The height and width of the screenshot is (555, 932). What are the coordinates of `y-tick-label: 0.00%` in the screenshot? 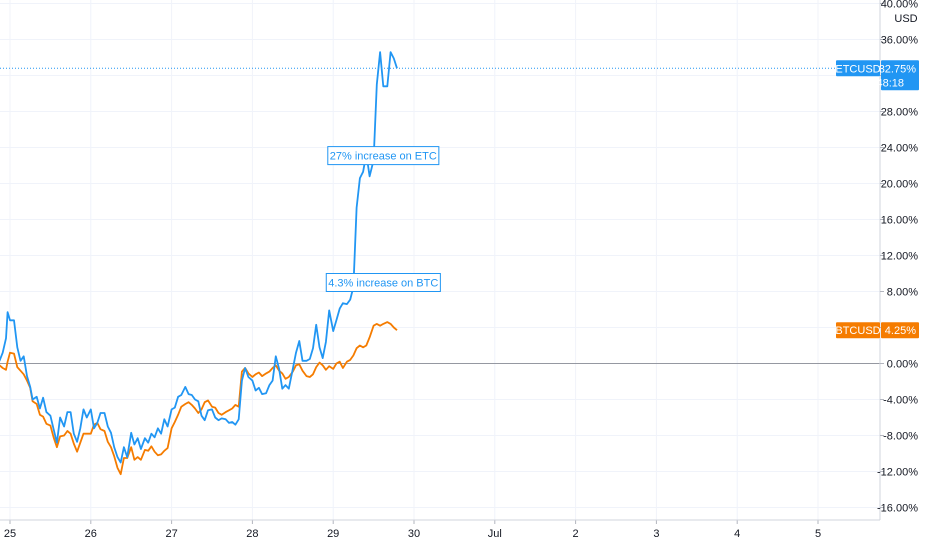 It's located at (902, 365).